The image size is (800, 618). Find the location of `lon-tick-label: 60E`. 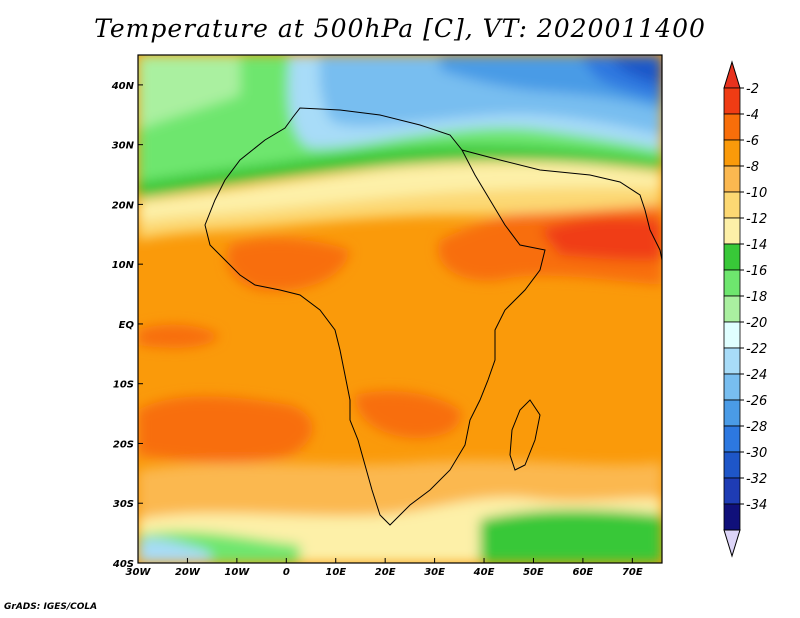

lon-tick-label: 60E is located at coordinates (583, 572).